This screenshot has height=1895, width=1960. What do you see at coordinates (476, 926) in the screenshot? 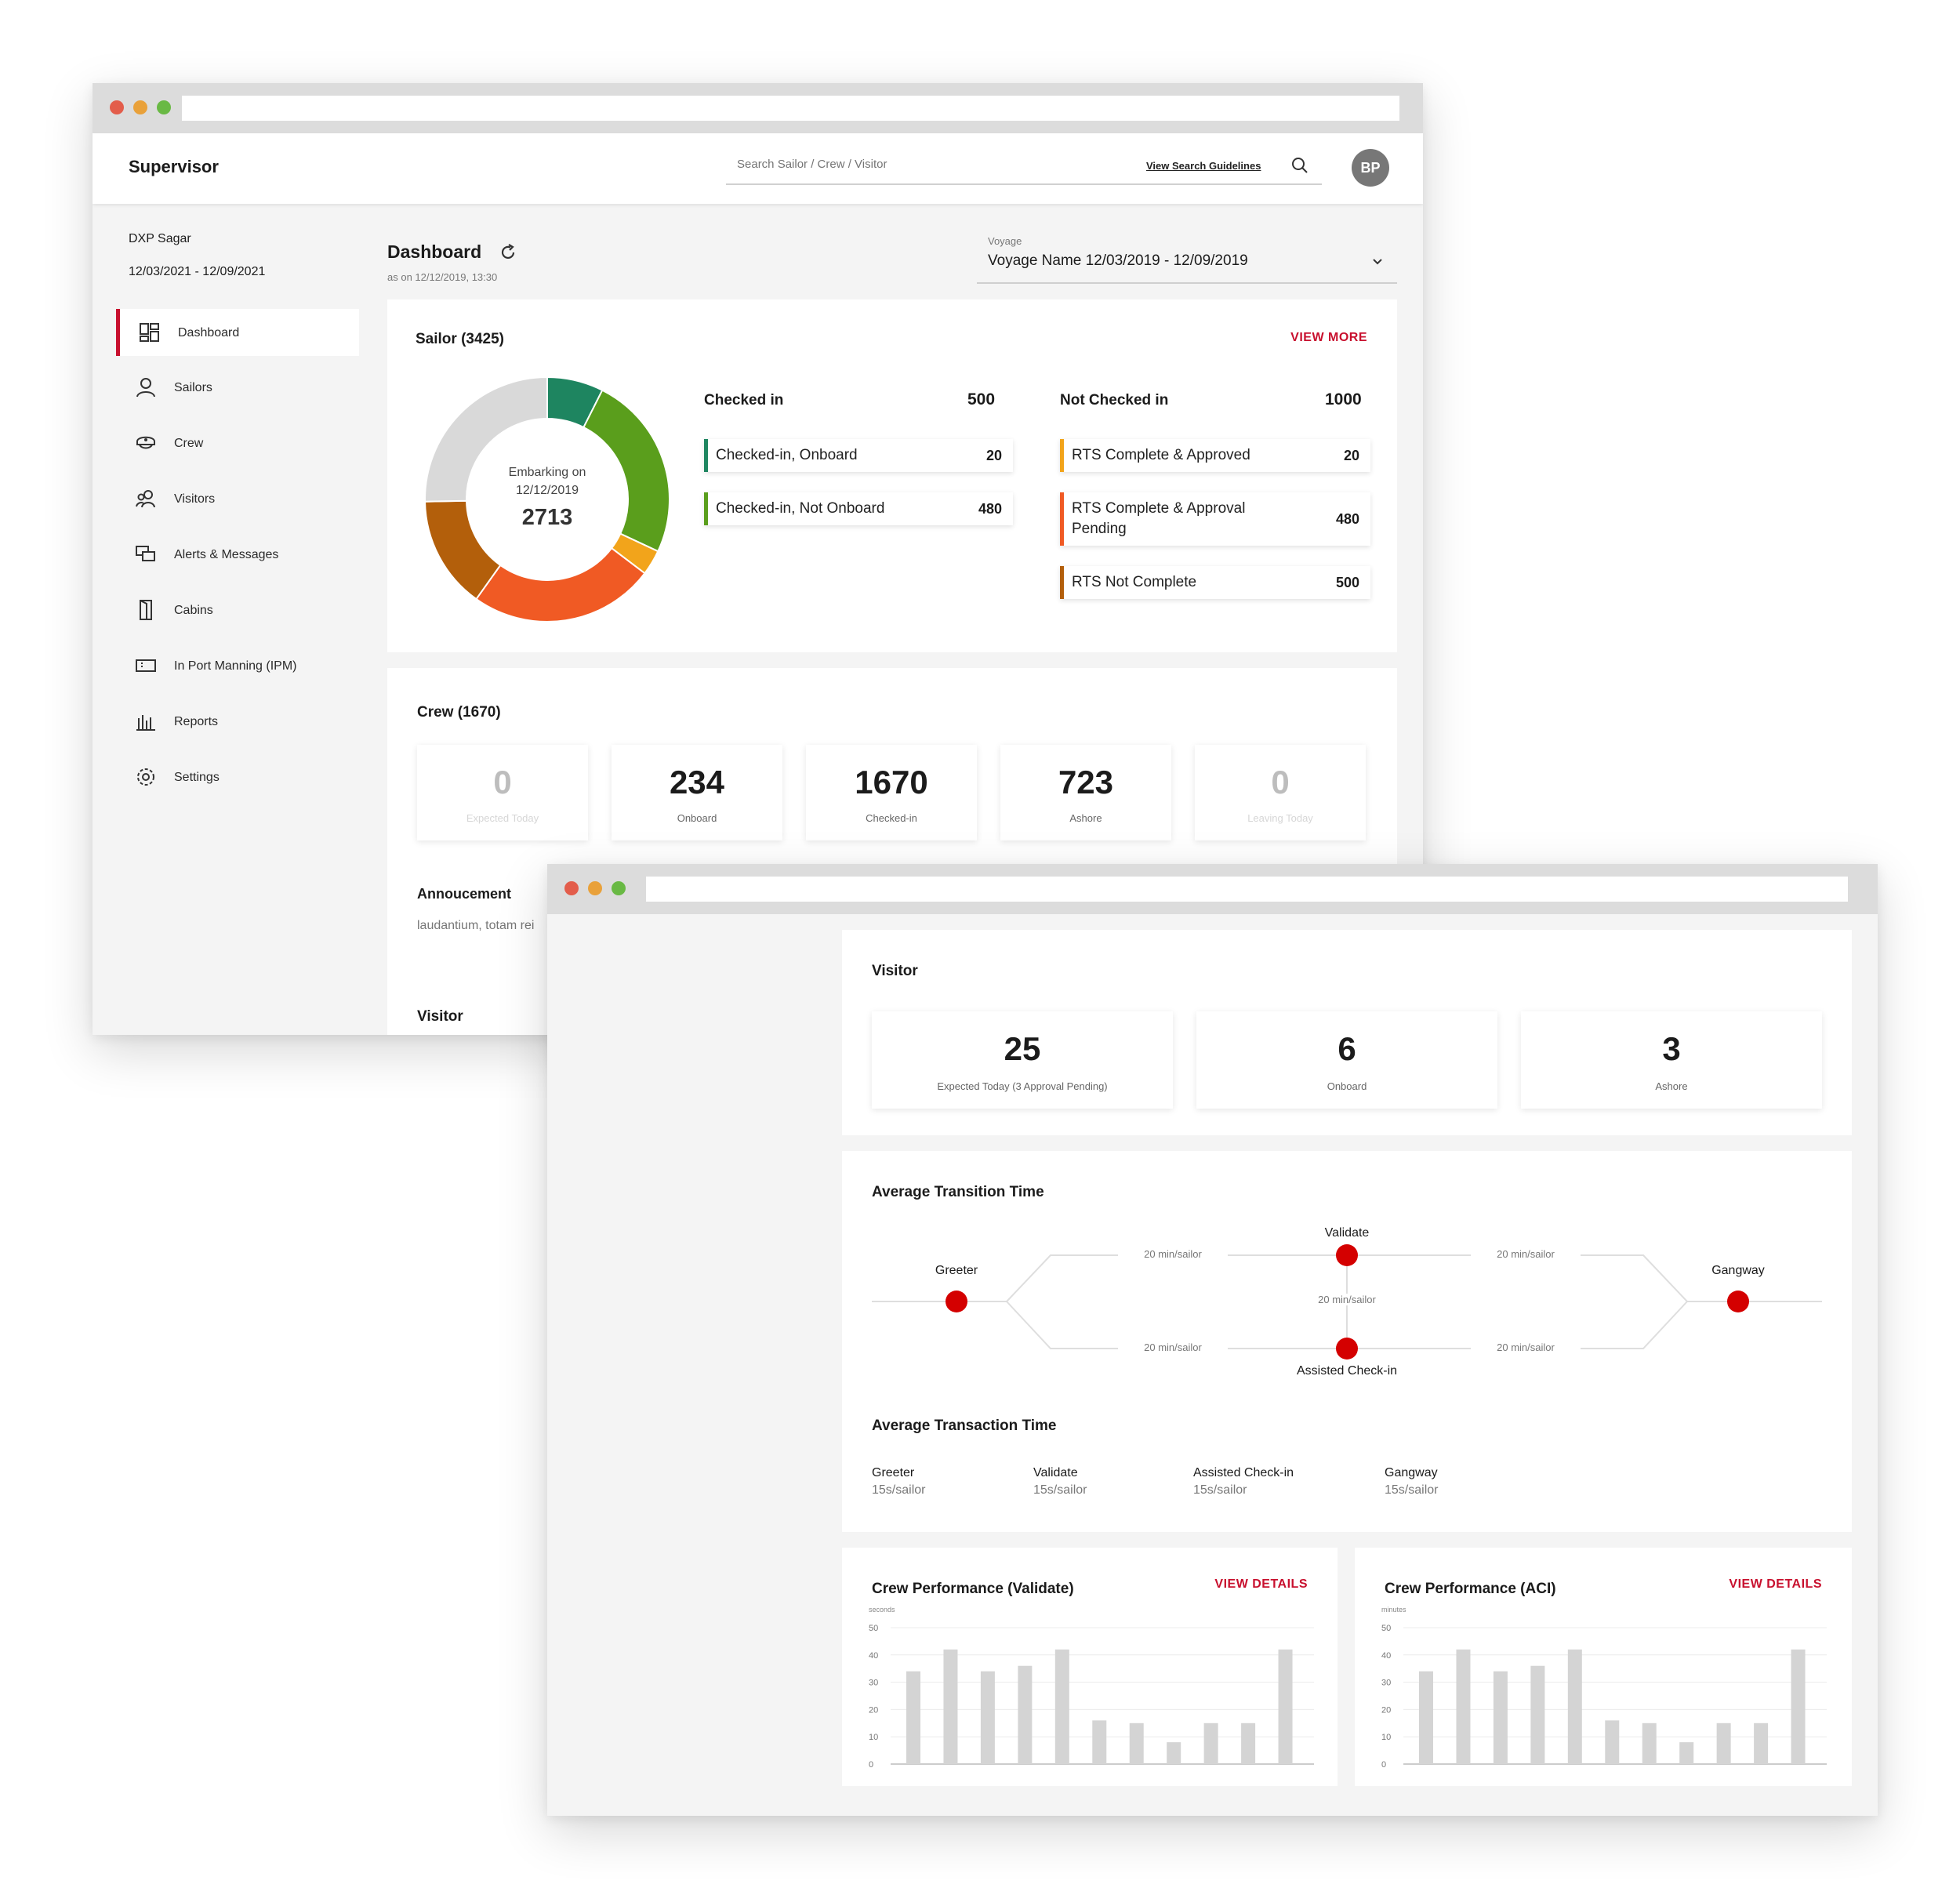
I see `announcement-text: laudantium, totam rei` at bounding box center [476, 926].